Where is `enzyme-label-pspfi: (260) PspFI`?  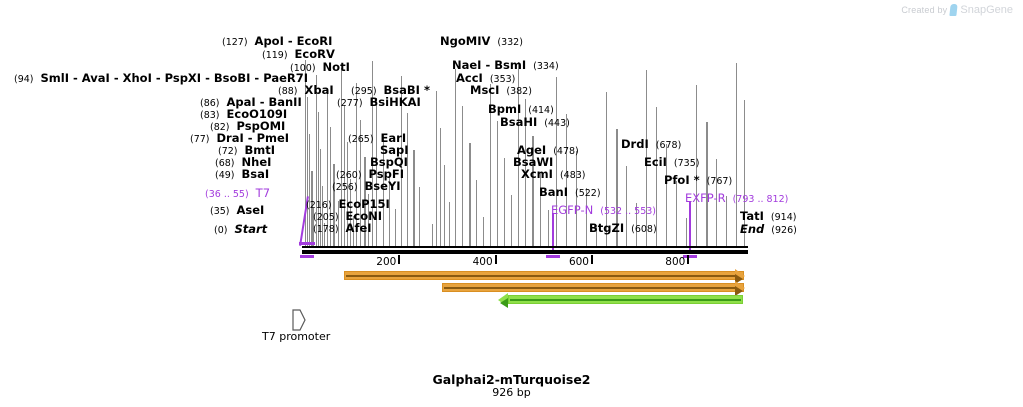 enzyme-label-pspfi: (260) PspFI is located at coordinates (370, 174).